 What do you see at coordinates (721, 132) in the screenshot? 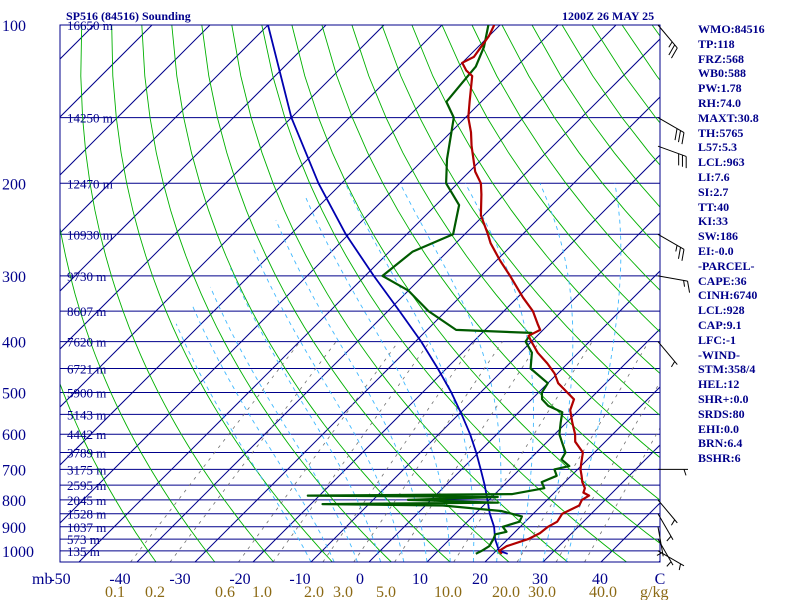
I see `index-line: TH:5765` at bounding box center [721, 132].